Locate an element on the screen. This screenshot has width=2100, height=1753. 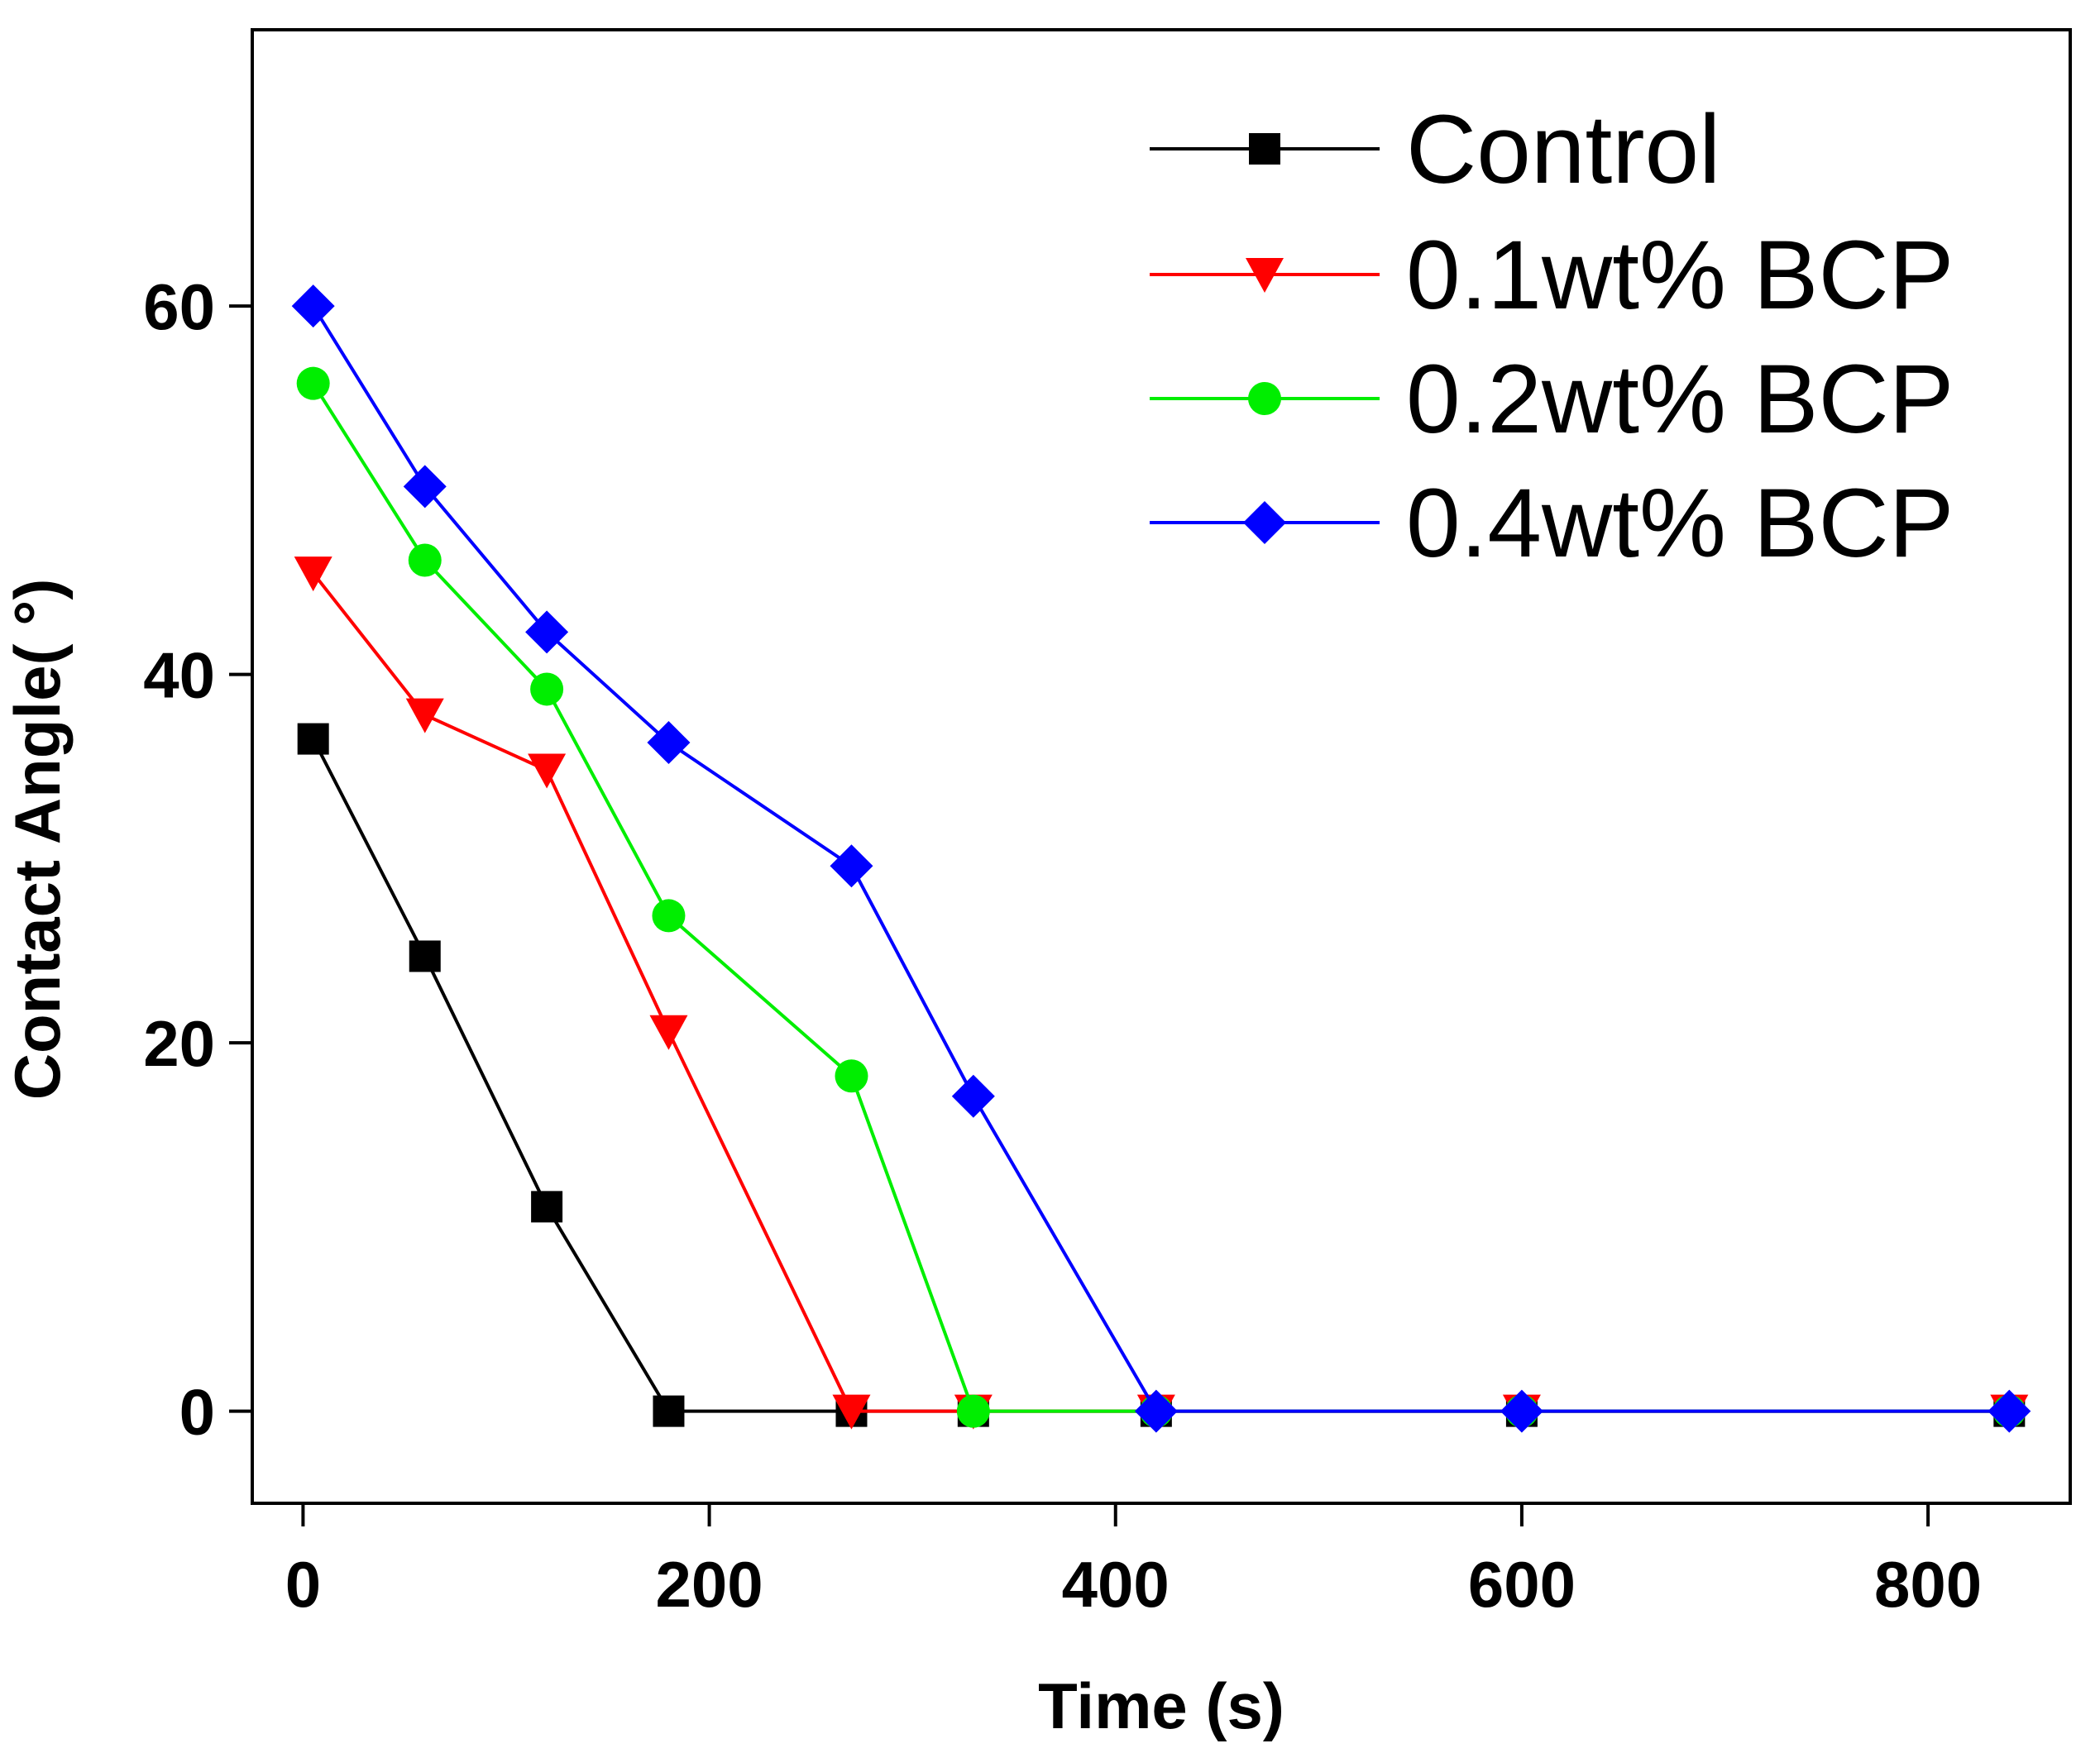
legend-item-bcp-0-2: 0.2wt% BCP is located at coordinates (1552, 399).